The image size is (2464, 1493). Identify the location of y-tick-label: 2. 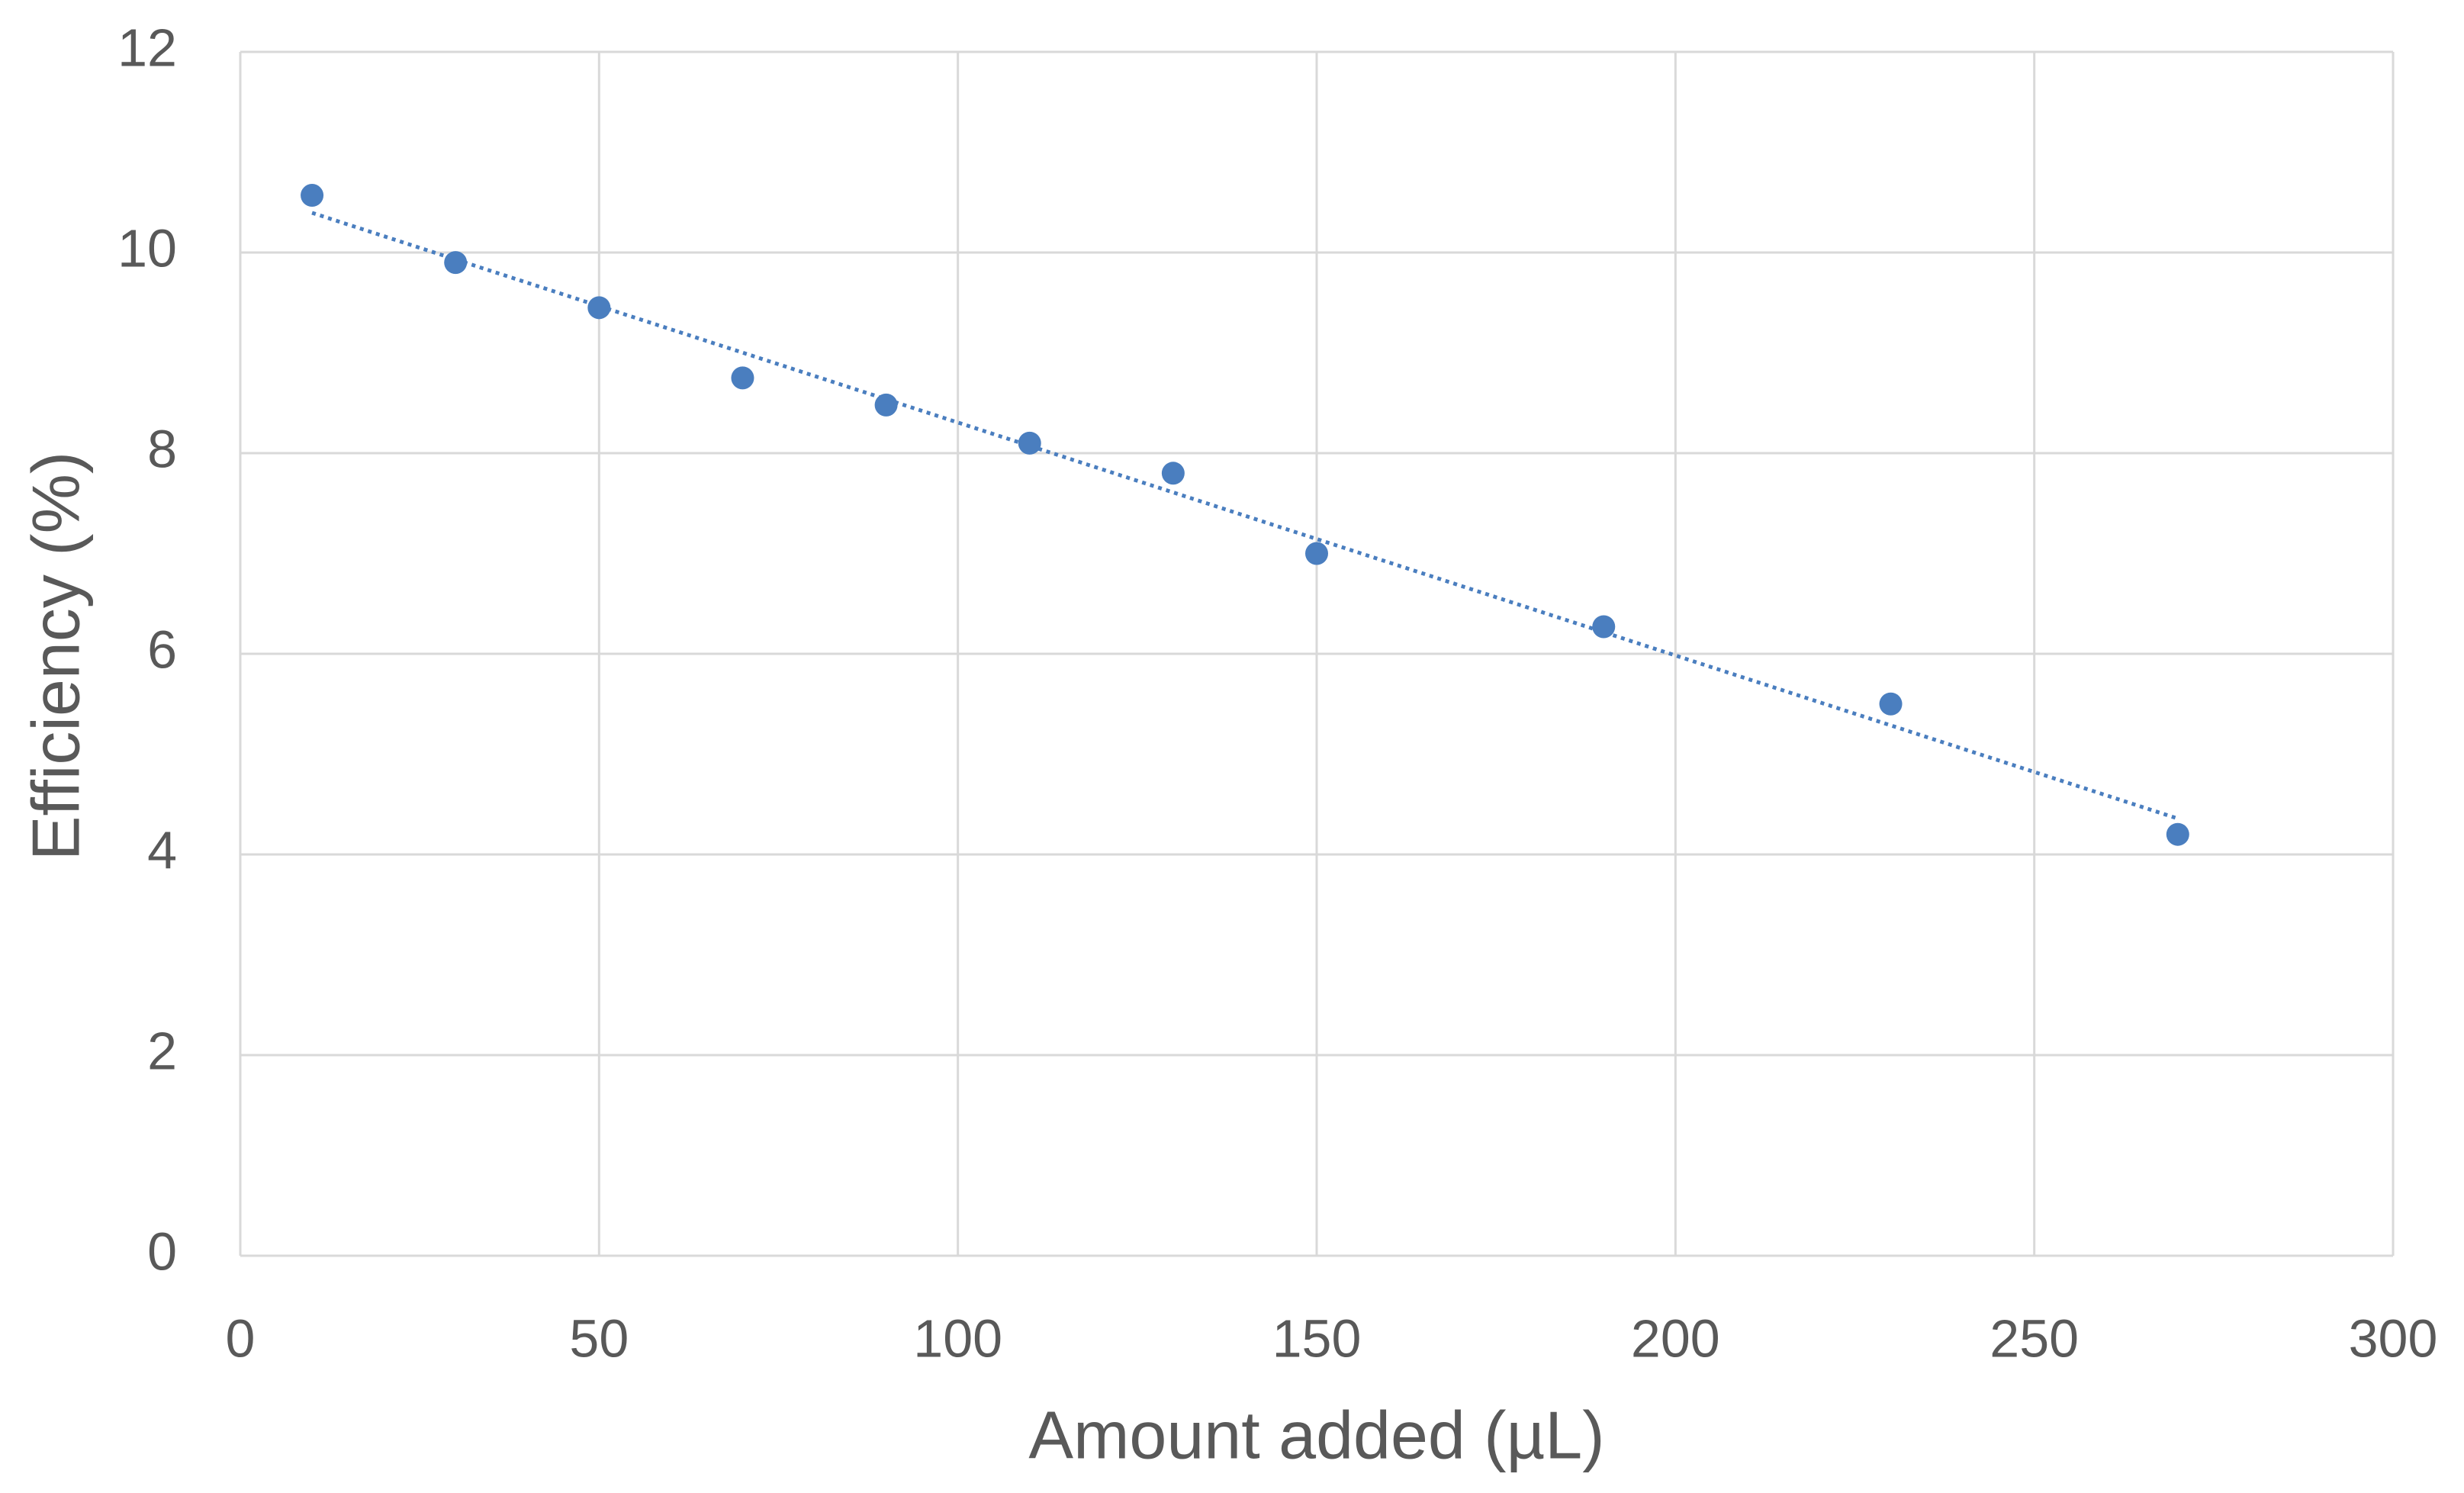
(162, 1050).